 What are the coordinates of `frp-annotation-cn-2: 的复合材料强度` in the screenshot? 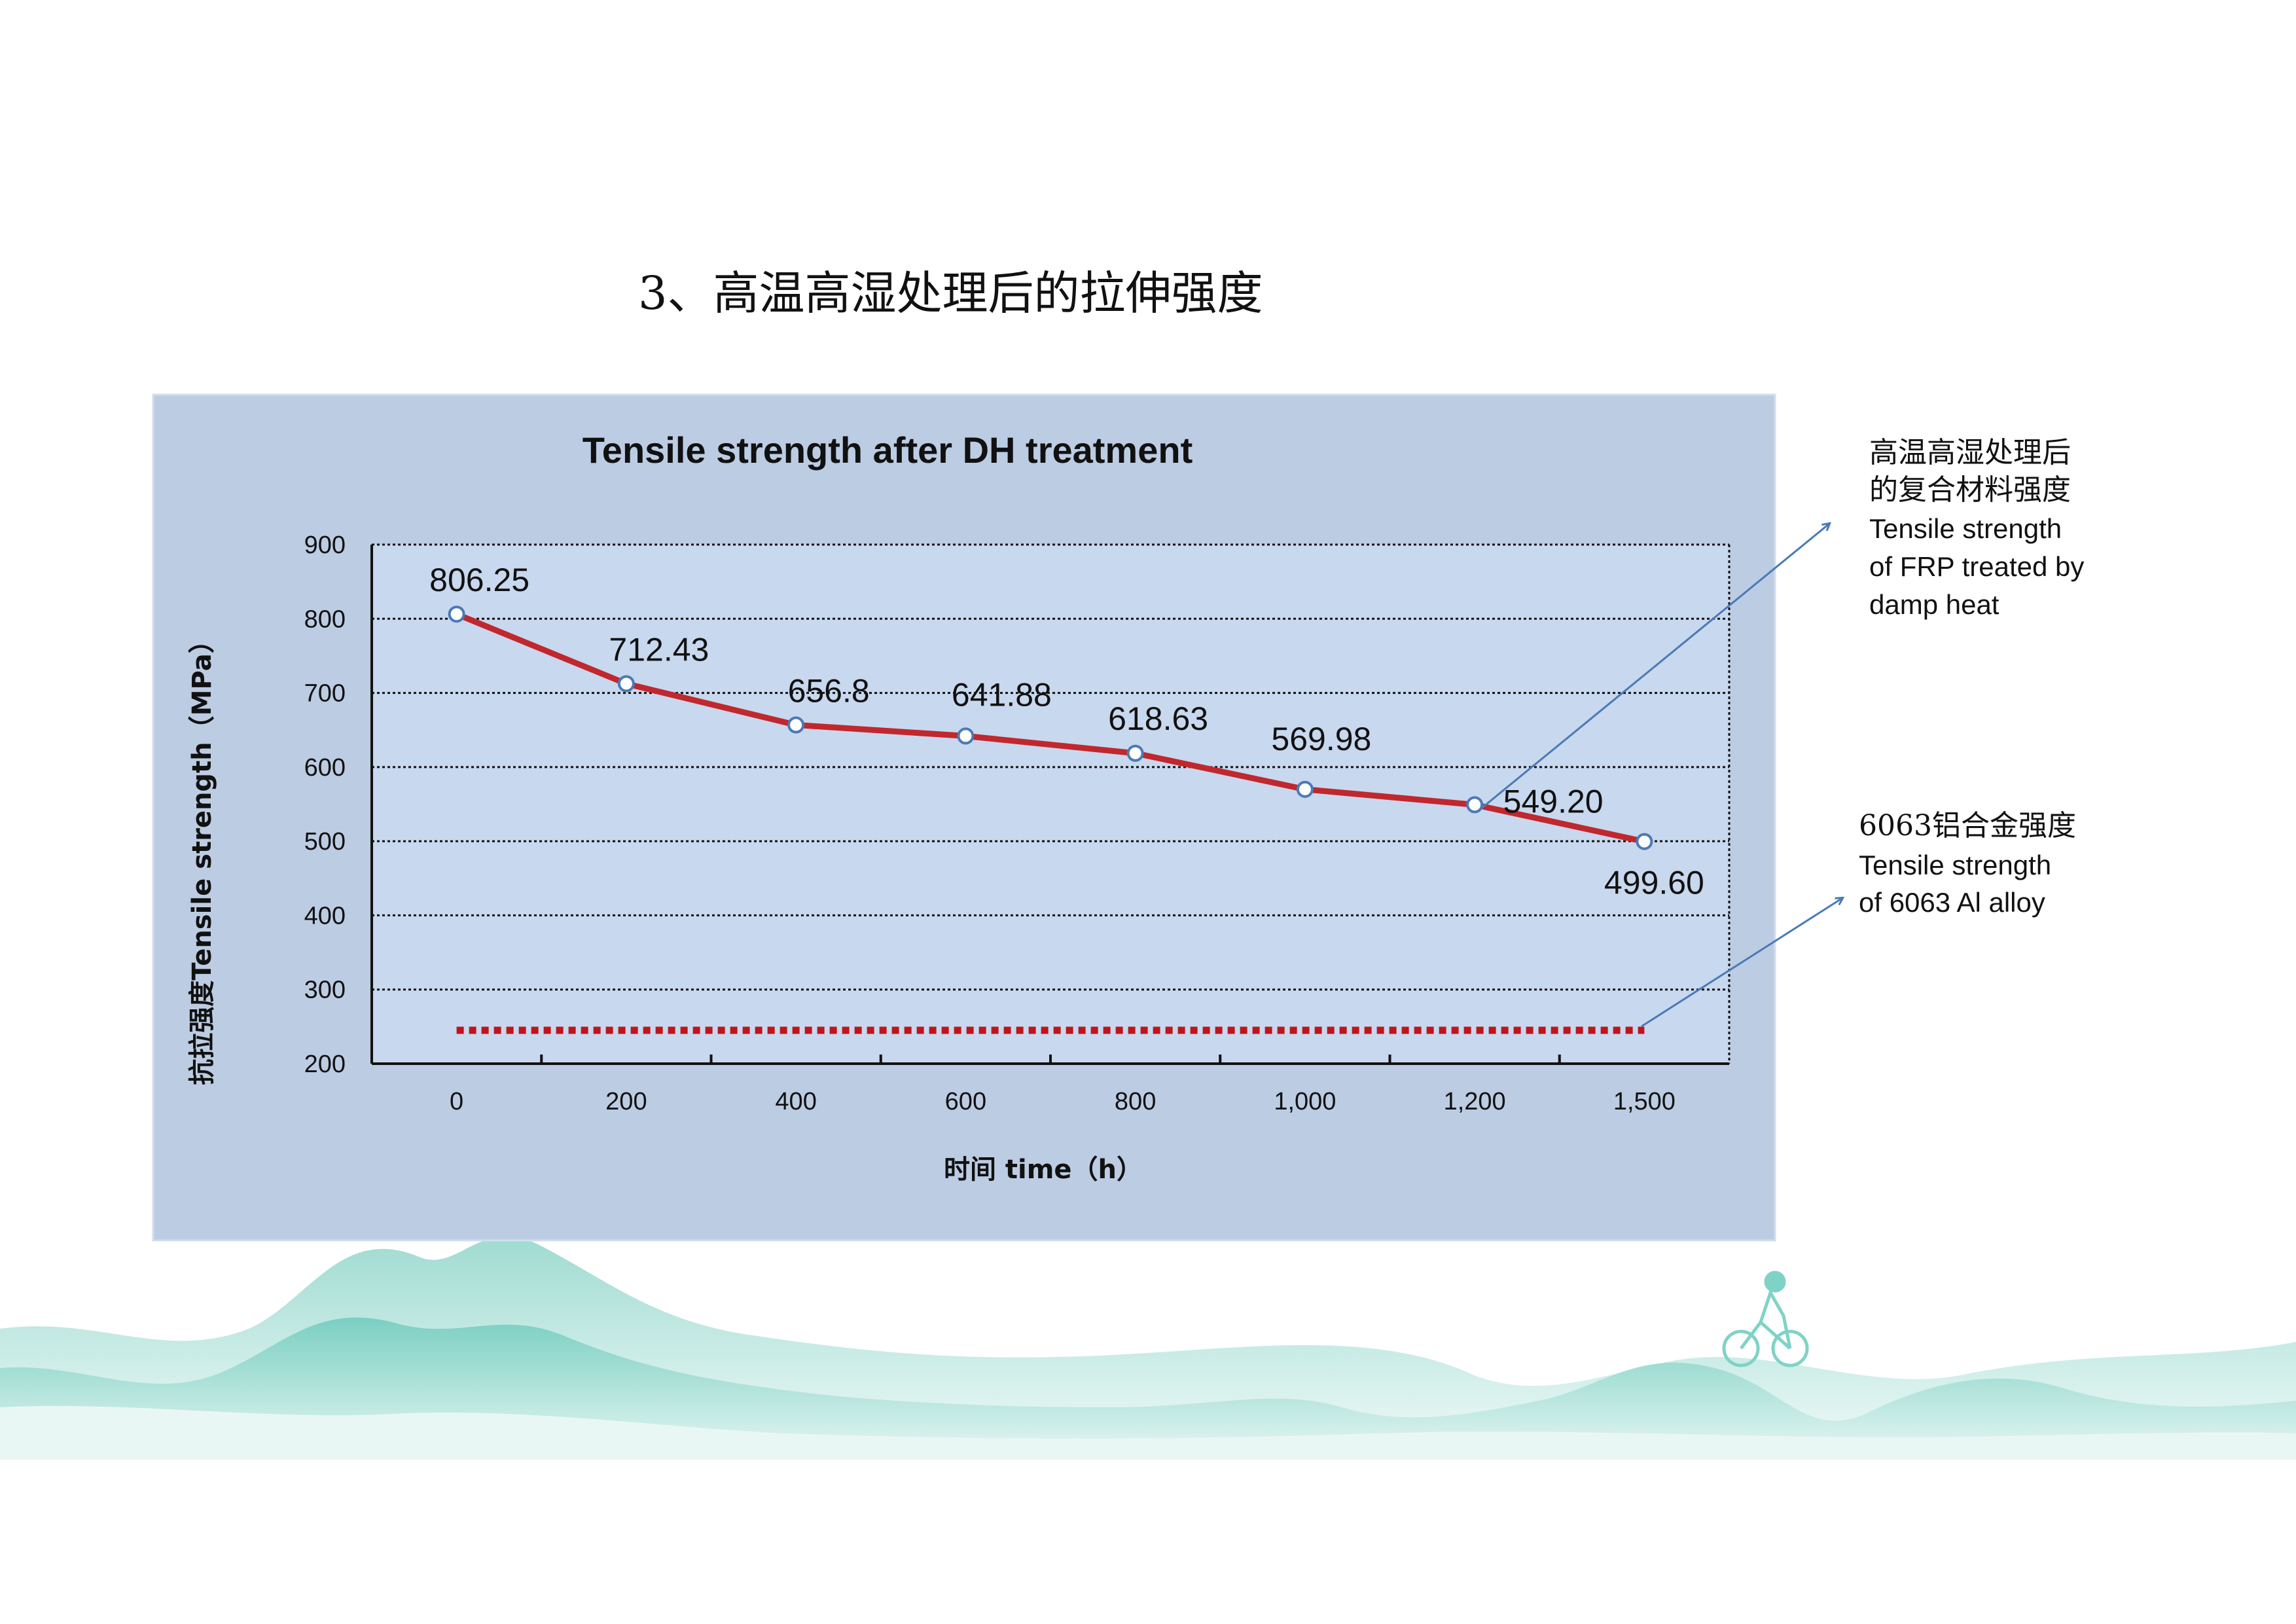 It's located at (1970, 490).